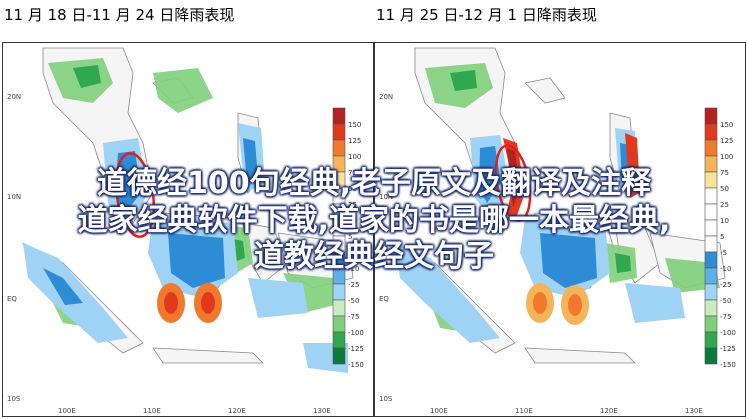 Image resolution: width=748 pixels, height=419 pixels. I want to click on overlay-text-line-1: 道德经100句经典,老子原文及翻译及注释, so click(374, 183).